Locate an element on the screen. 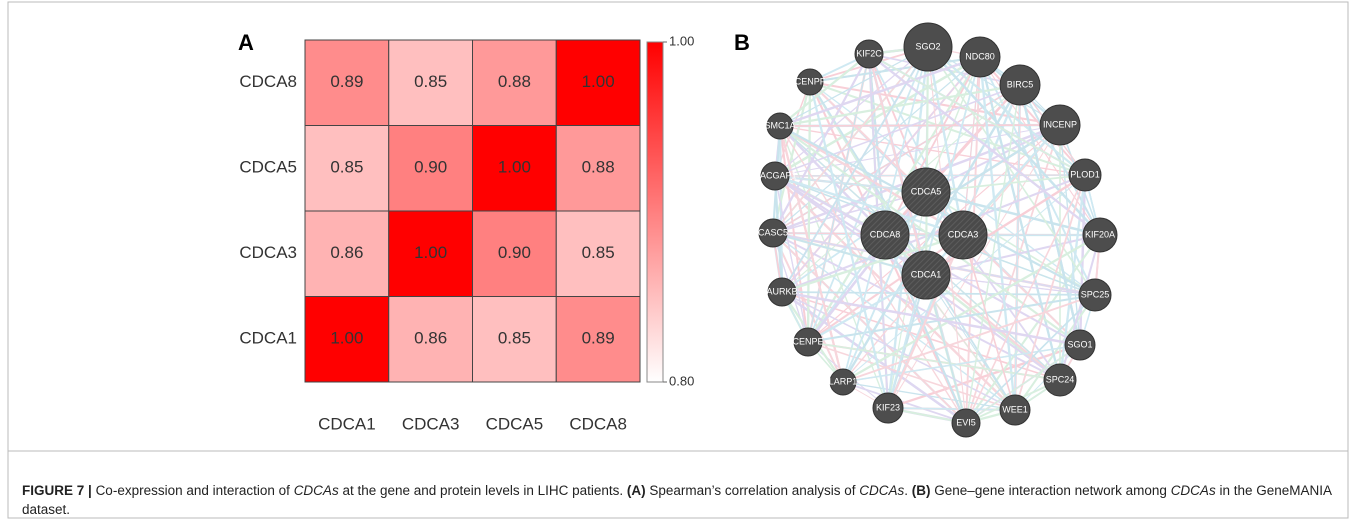  caption-run: in the GeneMANIA dataset. is located at coordinates (677, 500).